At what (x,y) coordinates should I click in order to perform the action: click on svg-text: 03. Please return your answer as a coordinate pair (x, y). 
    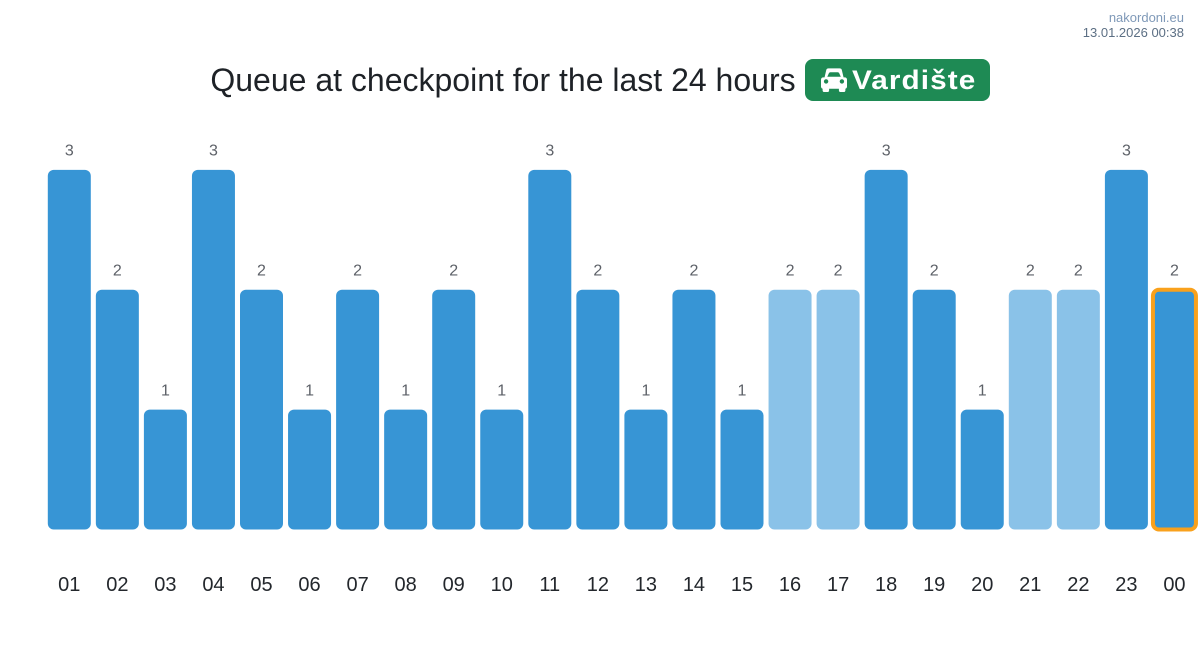
    Looking at the image, I should click on (165, 585).